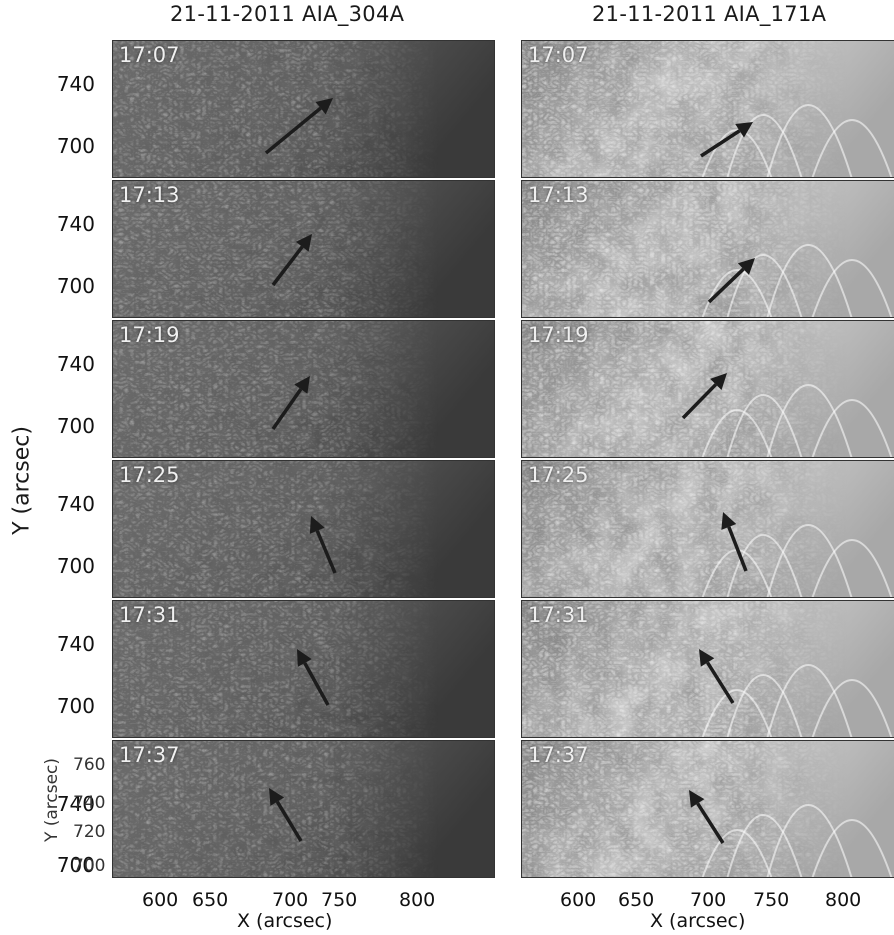 The image size is (894, 935). I want to click on panel-171-1707: 17:07, so click(707, 109).